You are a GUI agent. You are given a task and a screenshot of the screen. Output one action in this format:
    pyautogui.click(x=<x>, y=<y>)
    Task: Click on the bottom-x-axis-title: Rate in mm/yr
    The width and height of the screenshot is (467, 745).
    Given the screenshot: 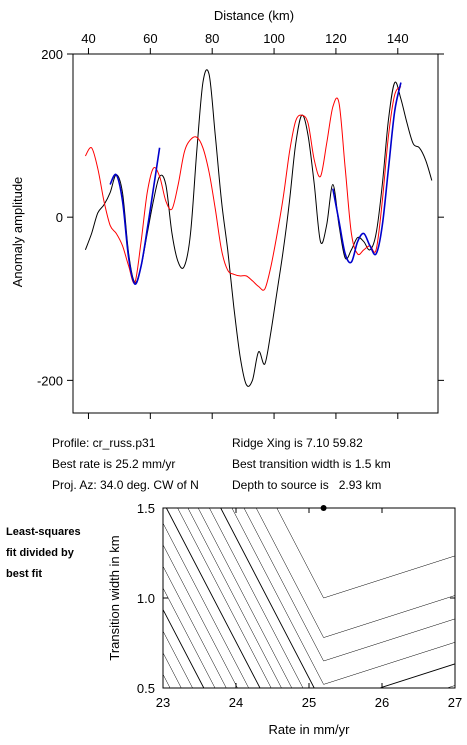 What is the action you would take?
    pyautogui.click(x=310, y=729)
    